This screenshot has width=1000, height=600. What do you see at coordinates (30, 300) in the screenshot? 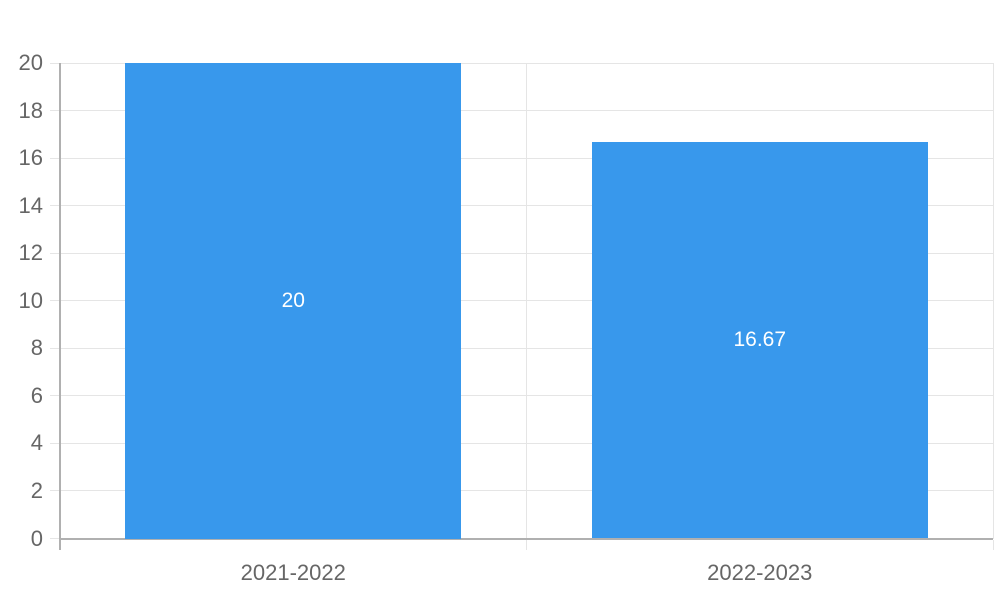
I see `y-tick-label: 10` at bounding box center [30, 300].